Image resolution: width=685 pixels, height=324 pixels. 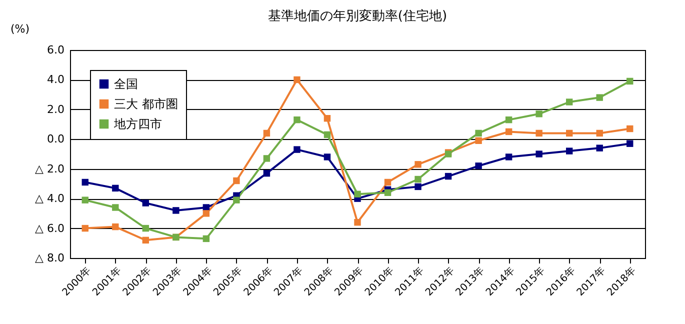 What do you see at coordinates (55, 79) in the screenshot?
I see `y-tick-label: 4.0` at bounding box center [55, 79].